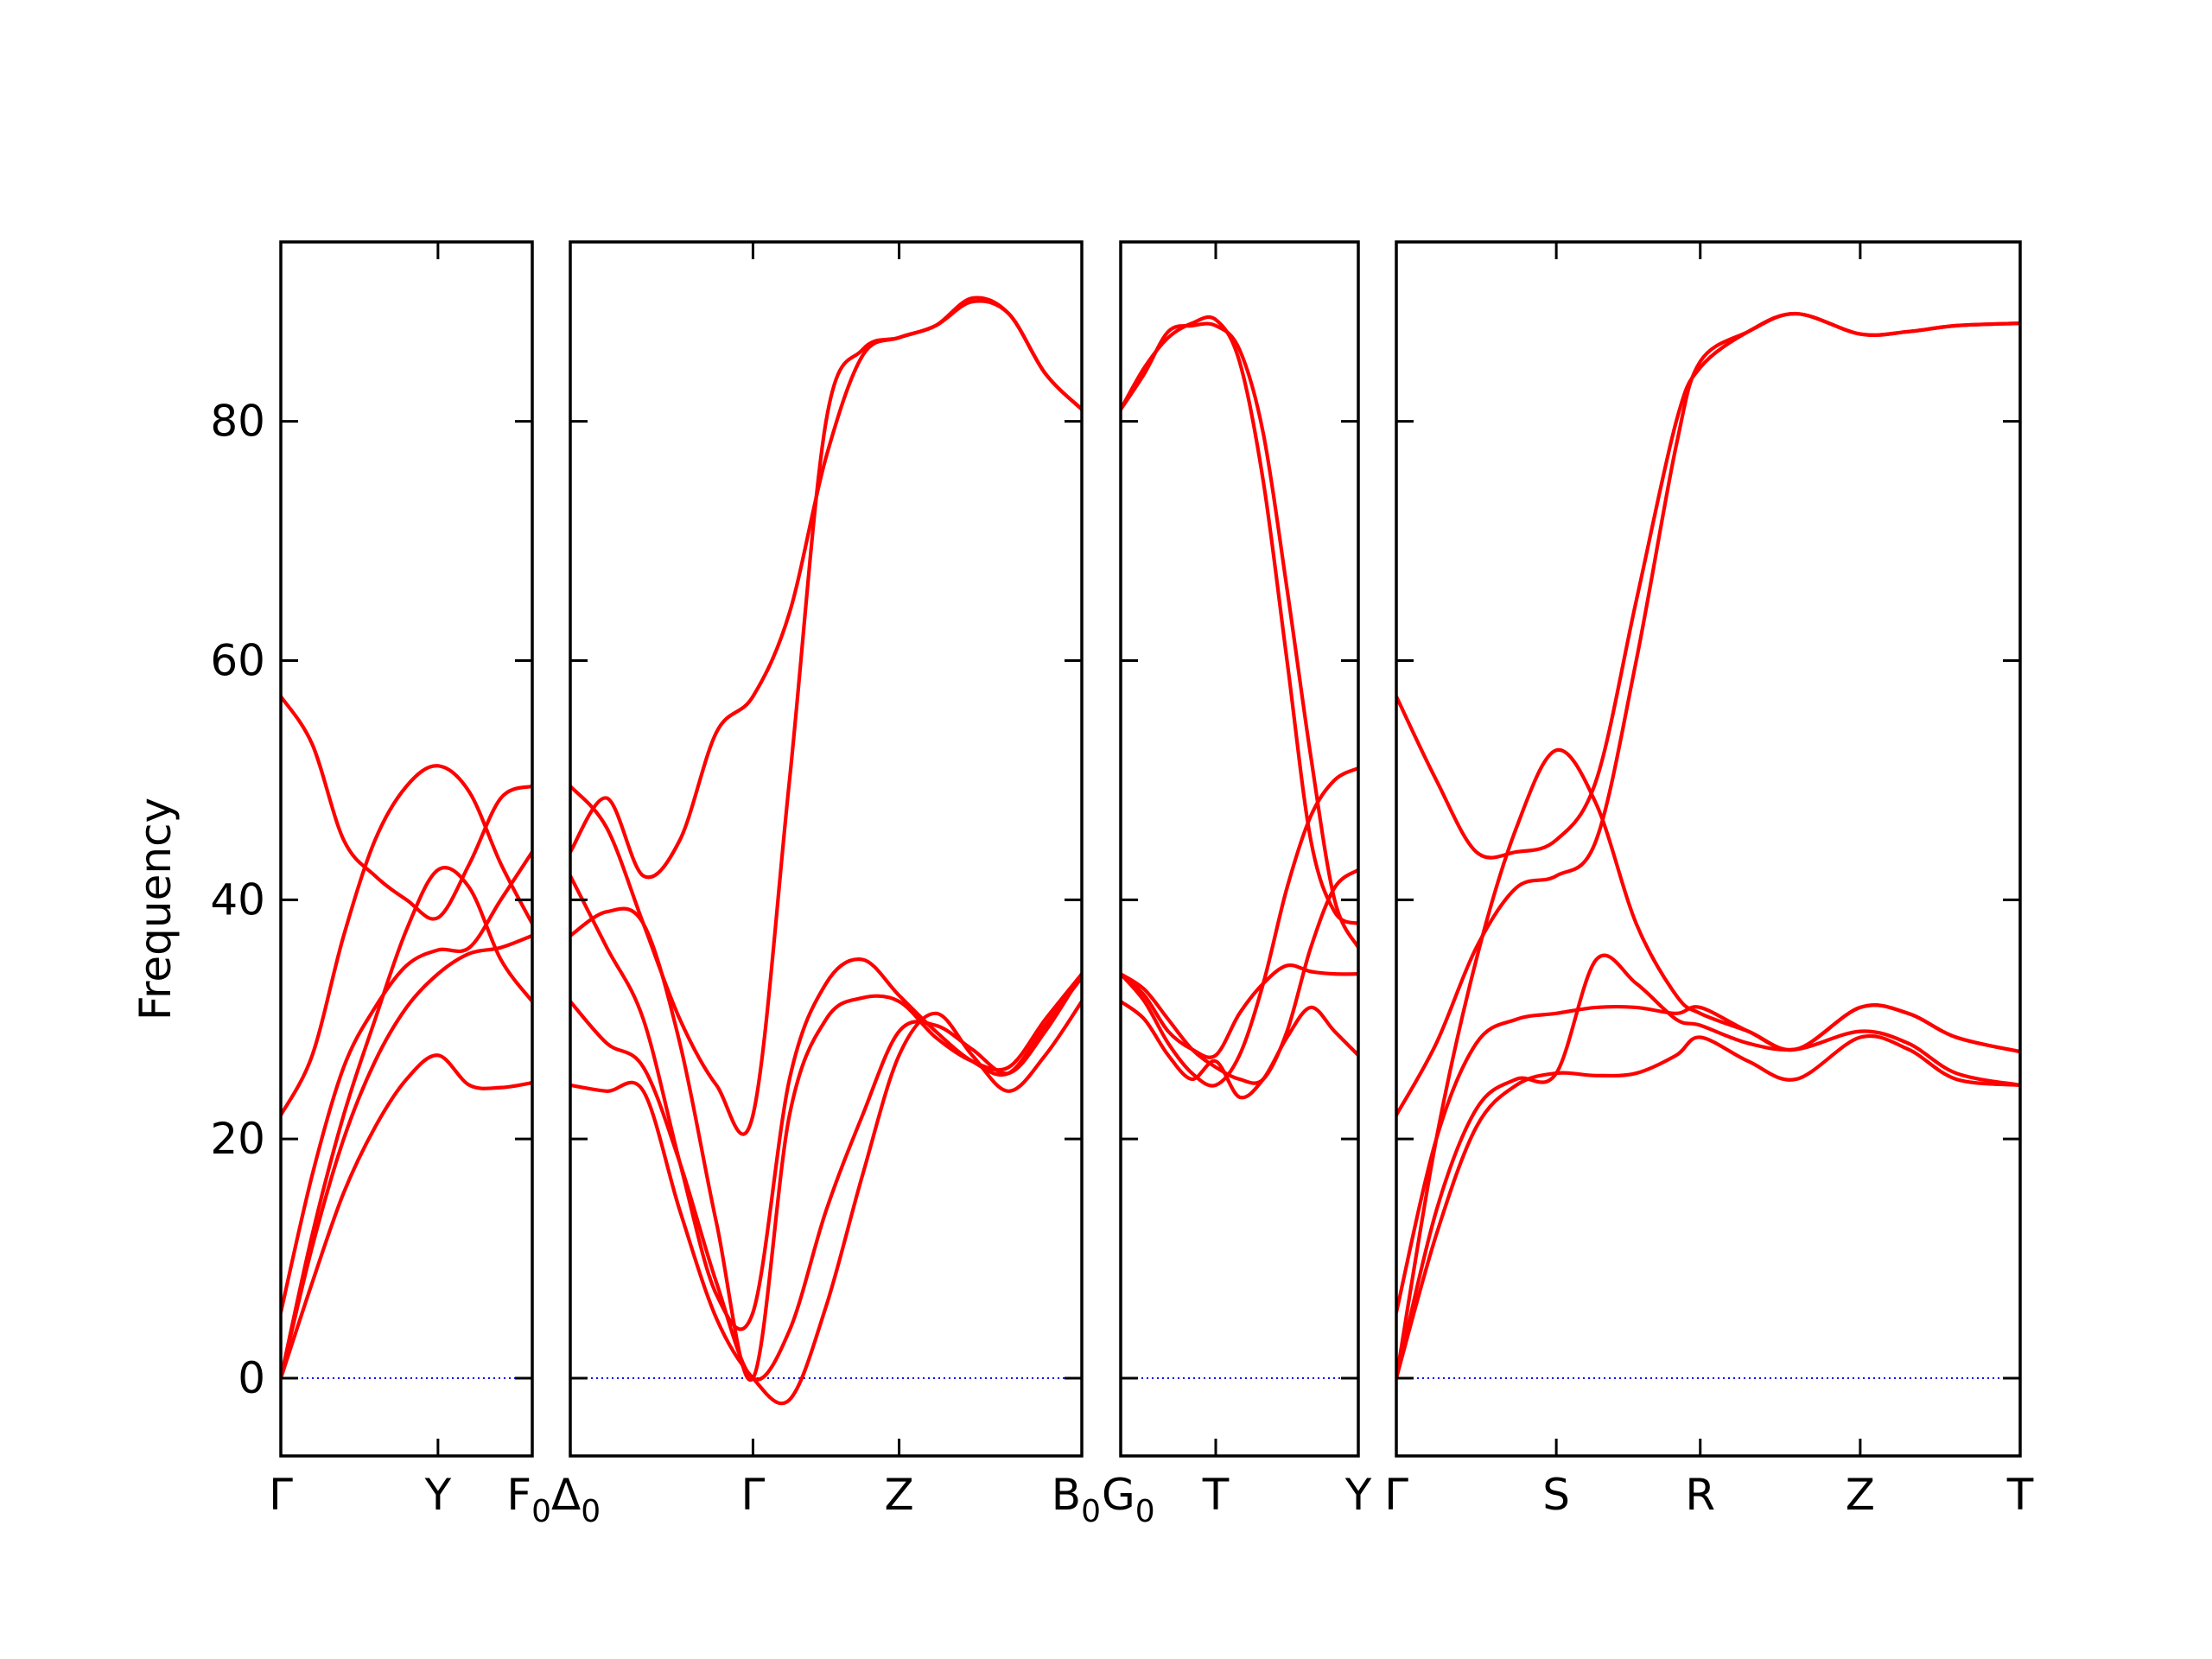  I want to click on x-tick-label: S, so click(1556, 1495).